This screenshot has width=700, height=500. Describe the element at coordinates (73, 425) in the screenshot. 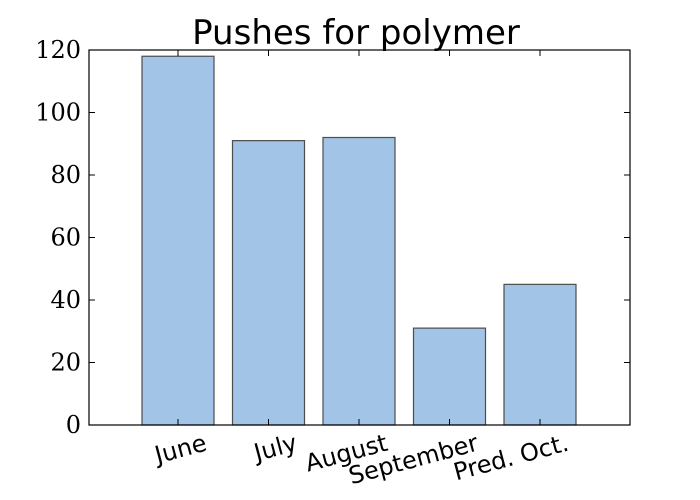

I see `y-tick-label: 0` at that location.